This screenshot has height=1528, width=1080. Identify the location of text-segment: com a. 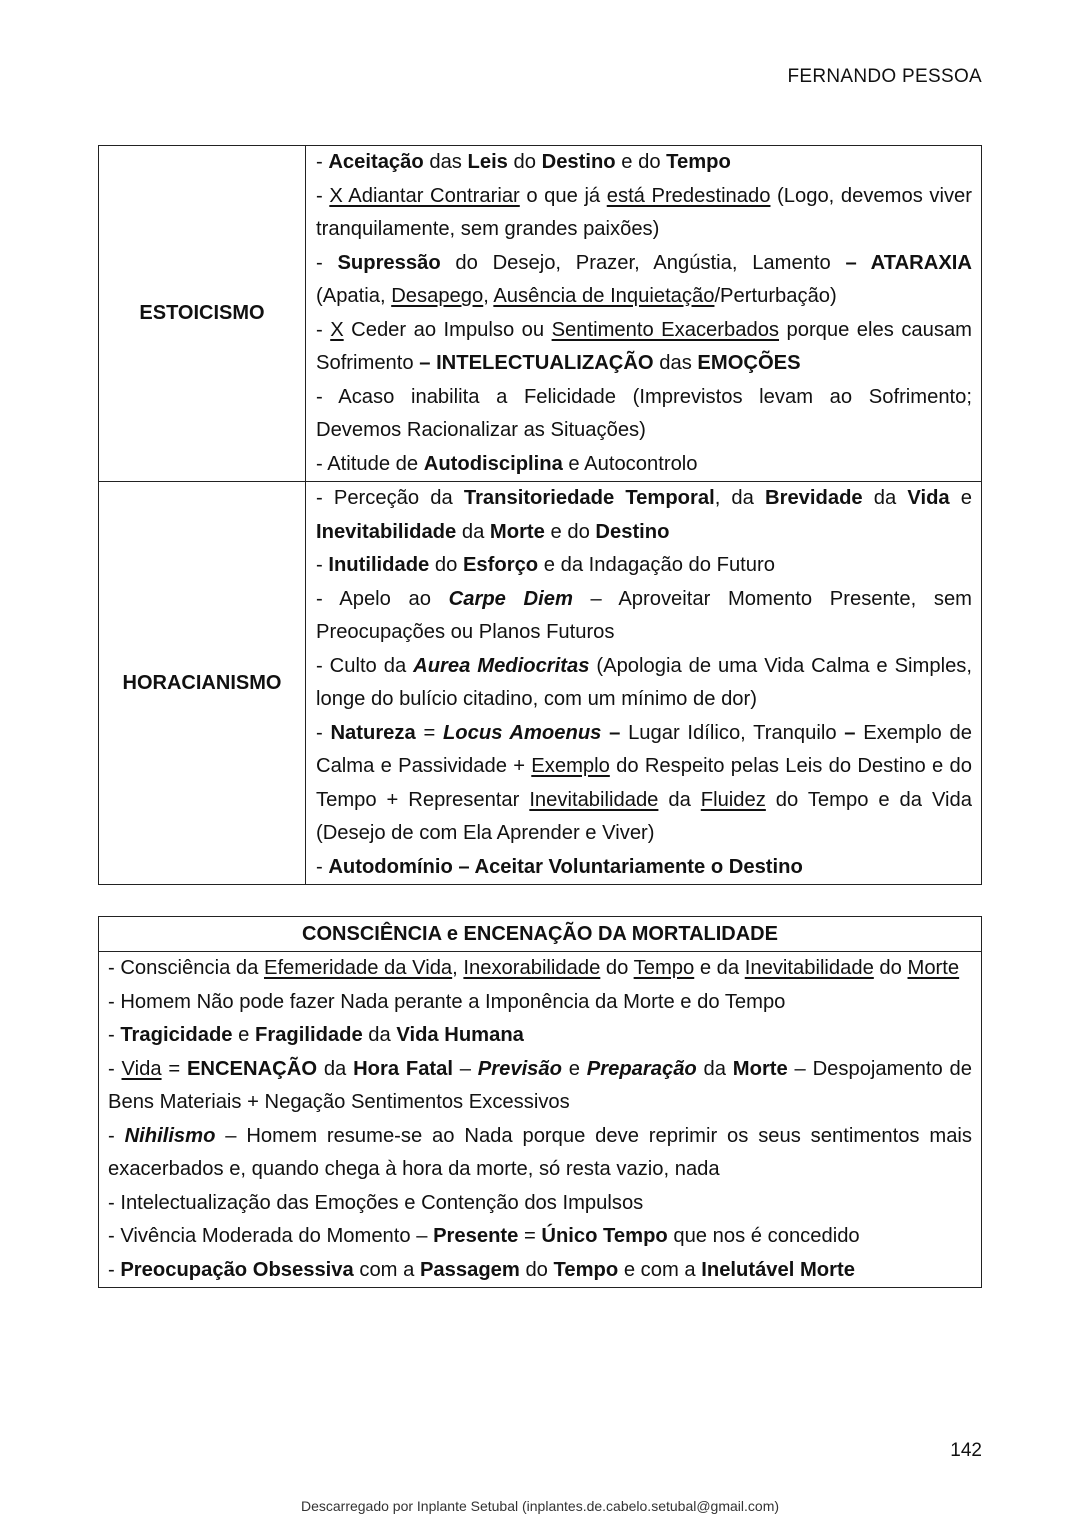
(386, 1269).